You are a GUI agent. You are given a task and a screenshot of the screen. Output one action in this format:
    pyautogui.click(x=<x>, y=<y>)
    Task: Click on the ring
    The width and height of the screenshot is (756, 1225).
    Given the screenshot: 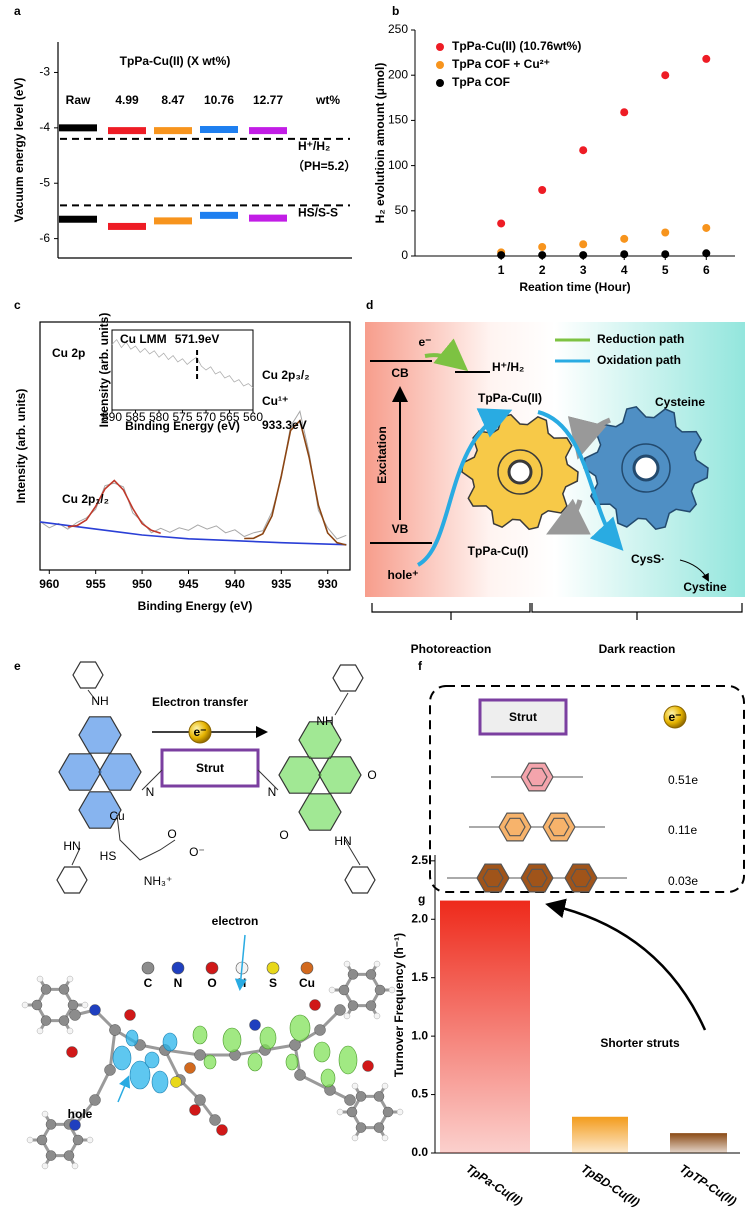 What is the action you would take?
    pyautogui.click(x=340, y=775)
    